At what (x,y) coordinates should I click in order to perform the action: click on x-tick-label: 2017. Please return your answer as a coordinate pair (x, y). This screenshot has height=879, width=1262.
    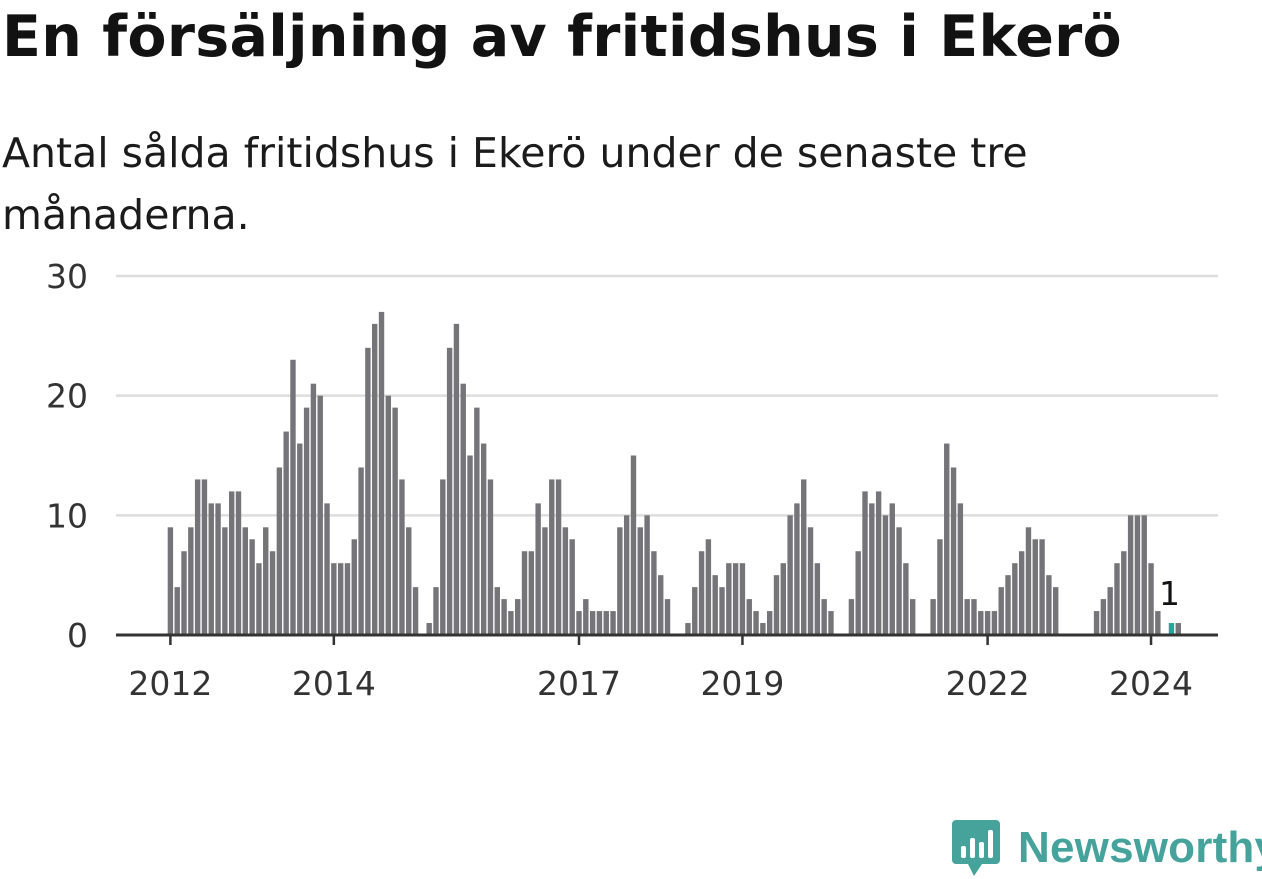
    Looking at the image, I should click on (579, 683).